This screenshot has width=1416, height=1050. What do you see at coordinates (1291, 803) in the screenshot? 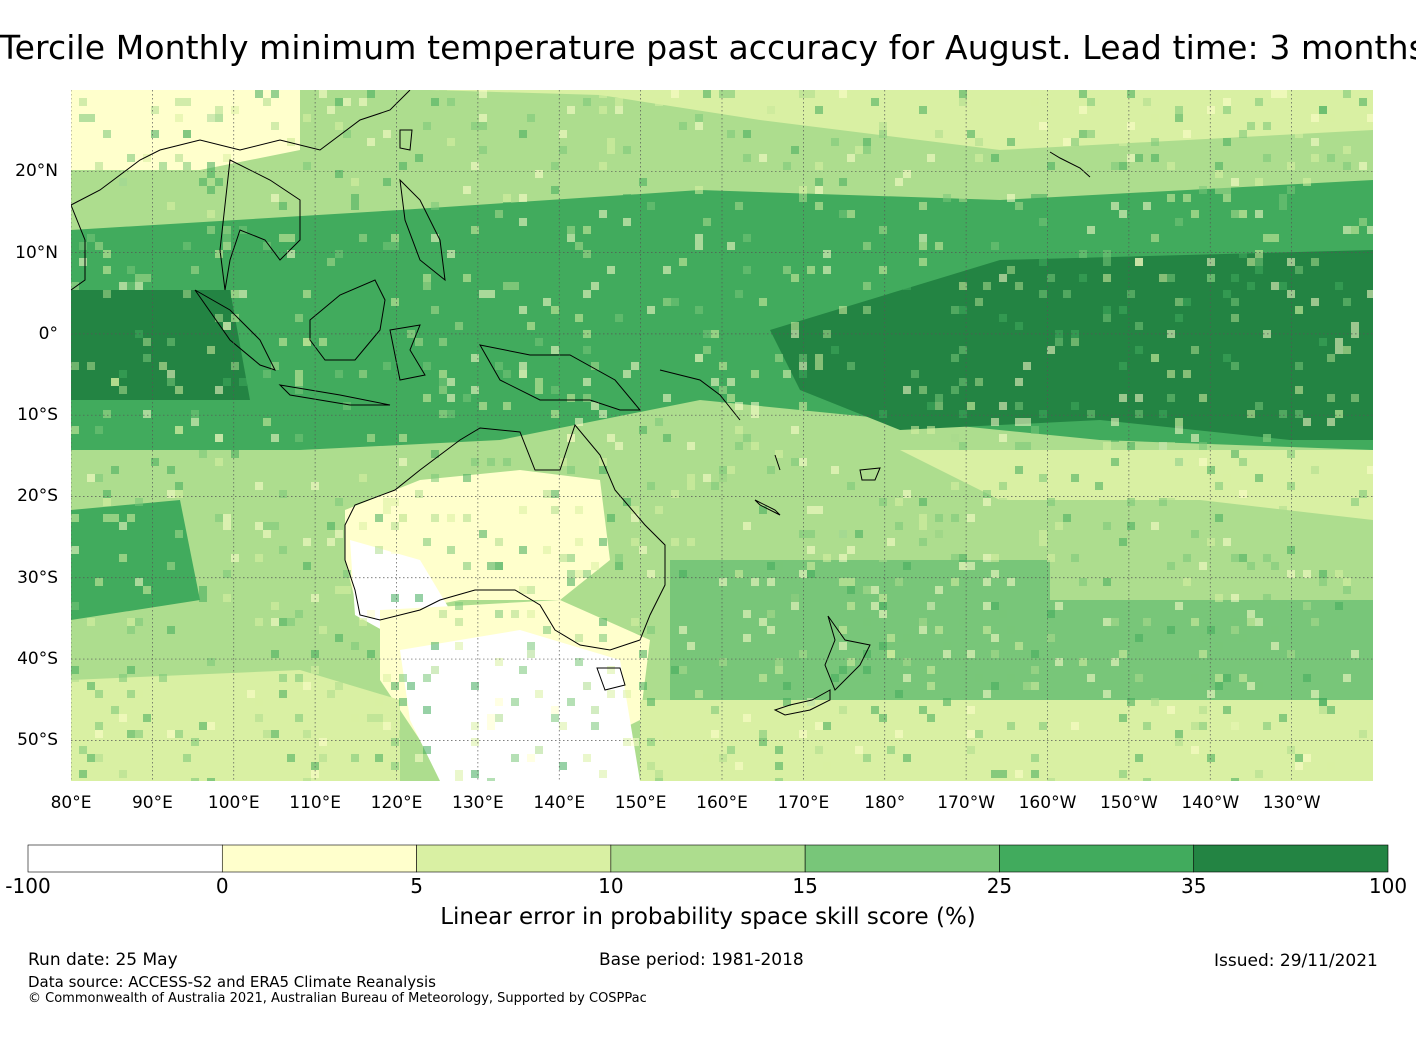
I see `longitude-label: 130°W` at bounding box center [1291, 803].